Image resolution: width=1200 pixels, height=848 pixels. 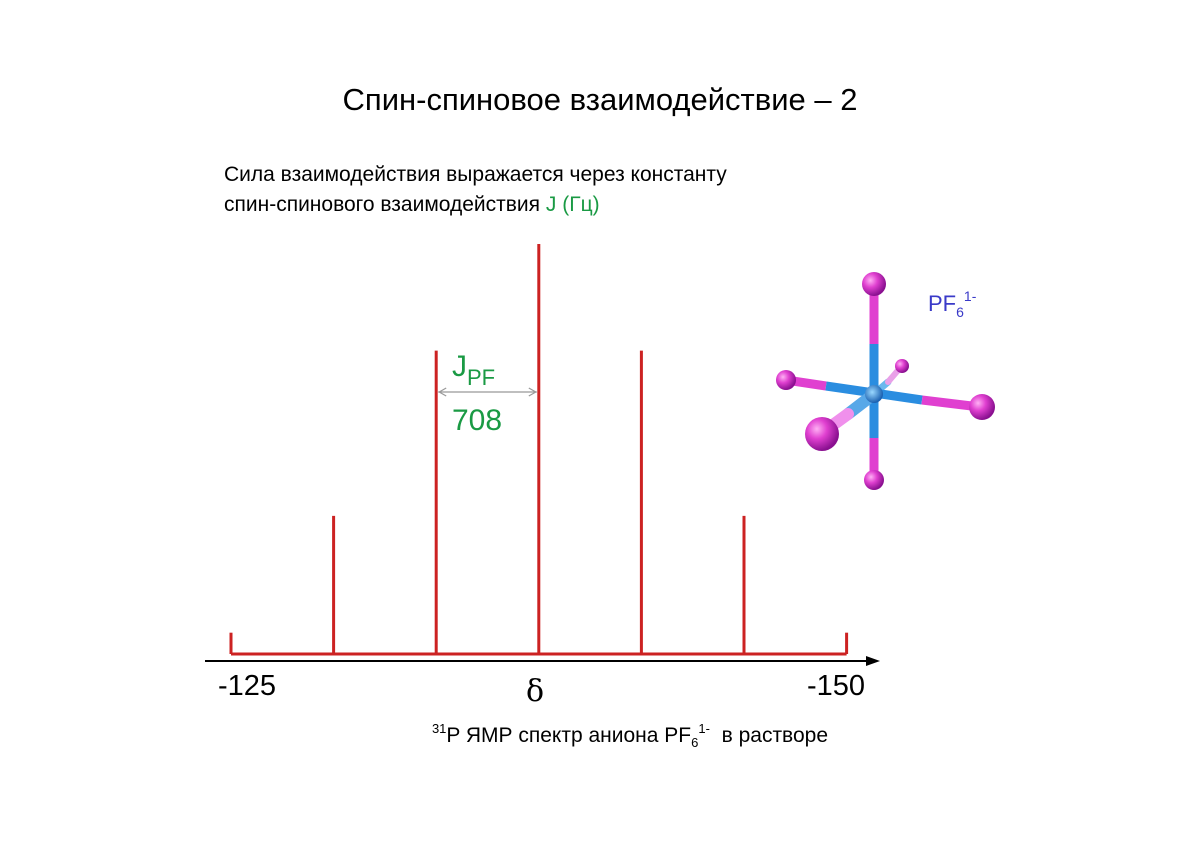 What do you see at coordinates (477, 420) in the screenshot?
I see `coupling-value: 708` at bounding box center [477, 420].